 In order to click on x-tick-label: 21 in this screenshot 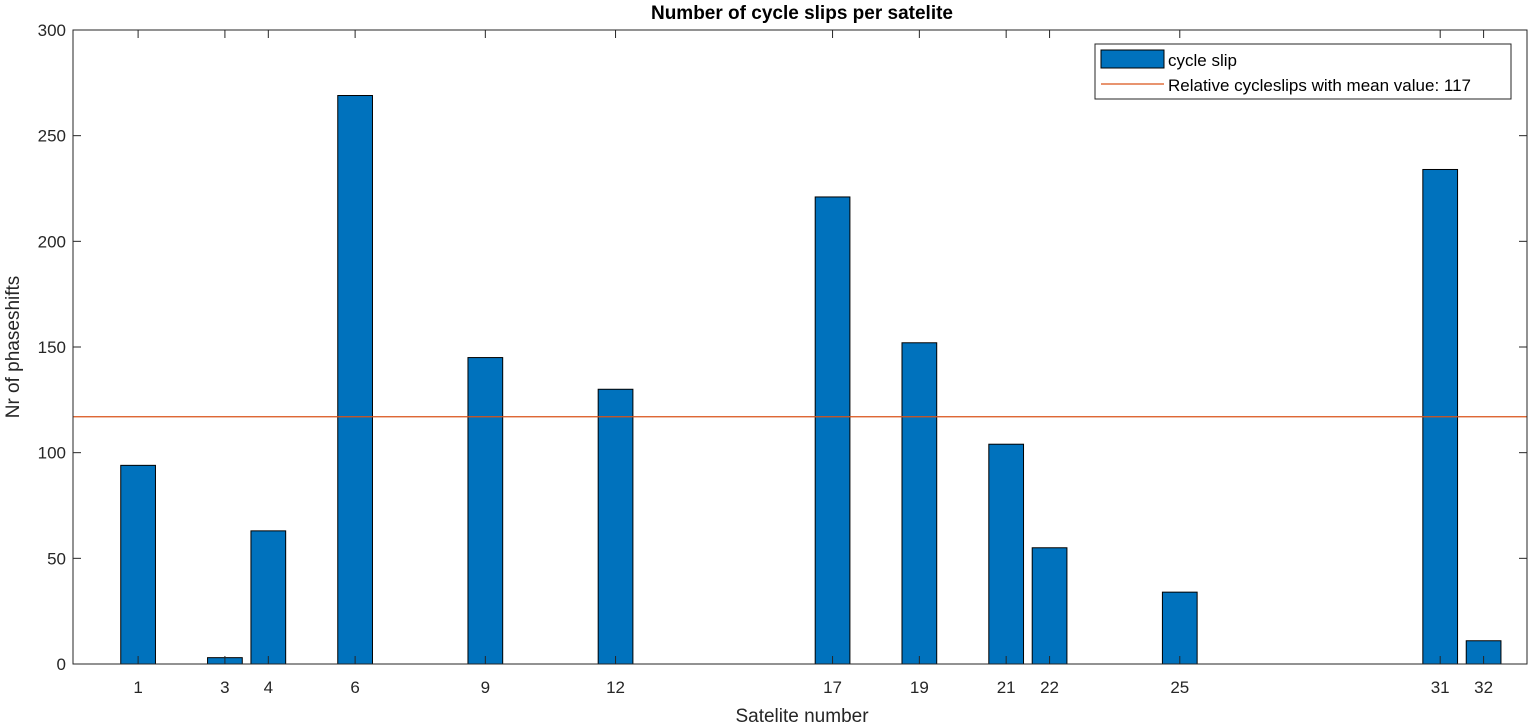, I will do `click(1006, 687)`.